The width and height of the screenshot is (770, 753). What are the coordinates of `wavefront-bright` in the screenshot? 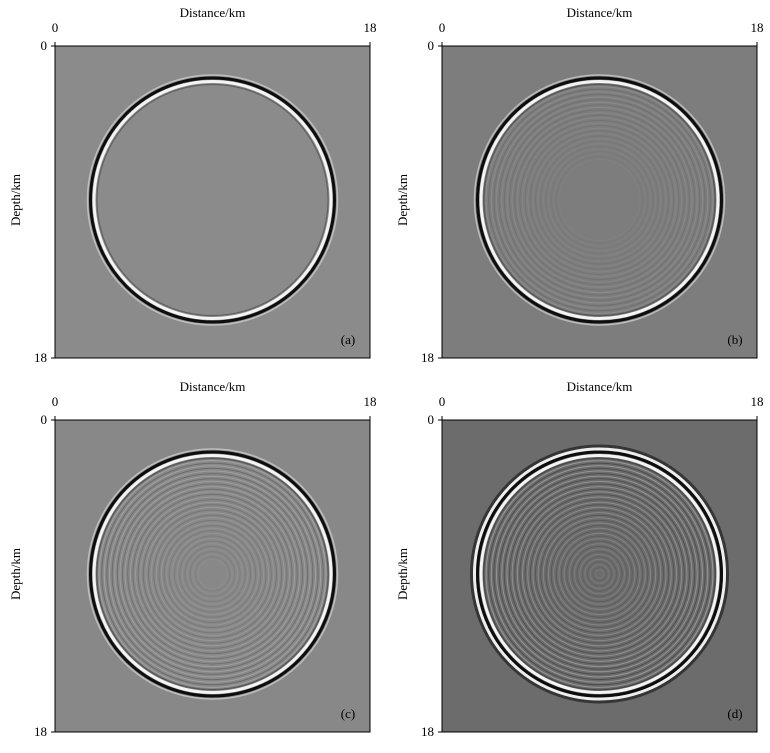 It's located at (212, 574).